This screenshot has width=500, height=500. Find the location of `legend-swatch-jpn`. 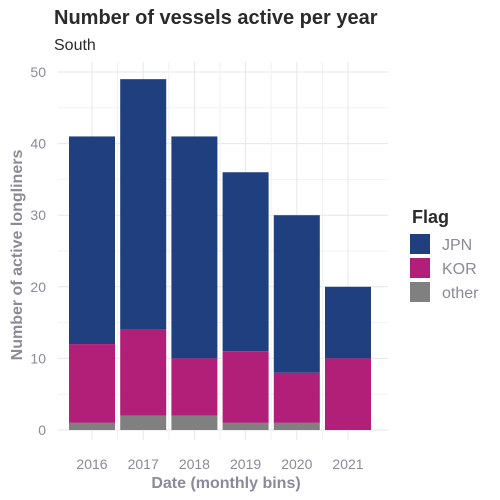

legend-swatch-jpn is located at coordinates (420, 244).